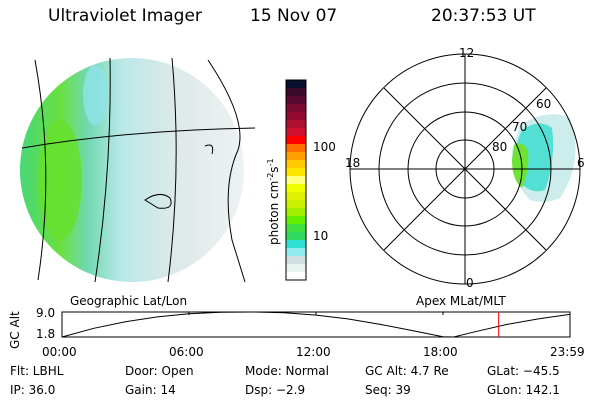 This screenshot has height=400, width=600. I want to click on altitude-frame, so click(316, 324).